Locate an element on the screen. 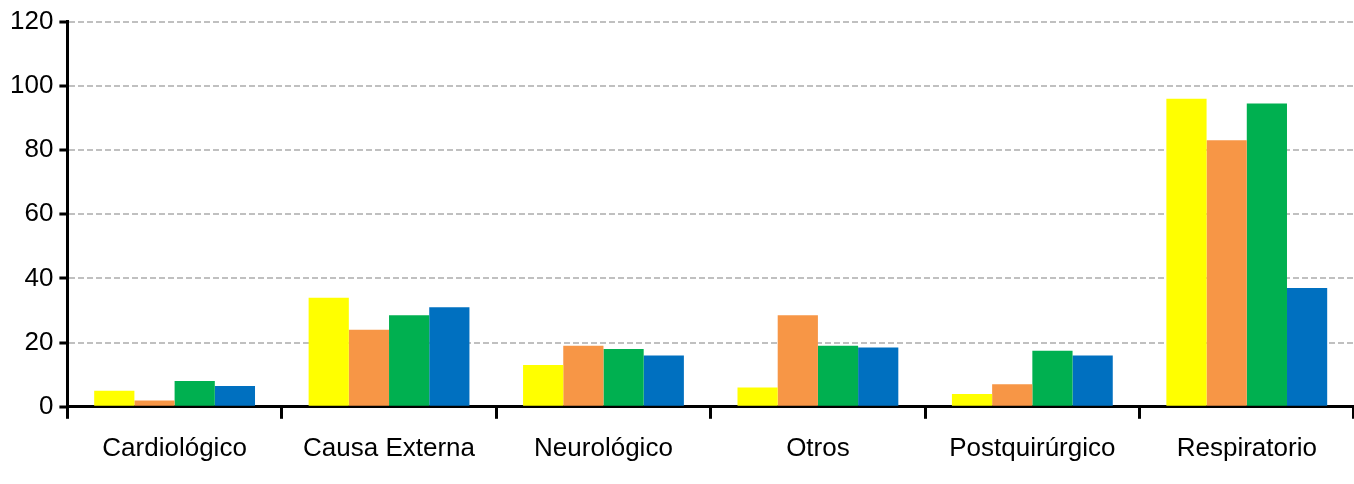  y-tick-label: 0 is located at coordinates (46, 404).